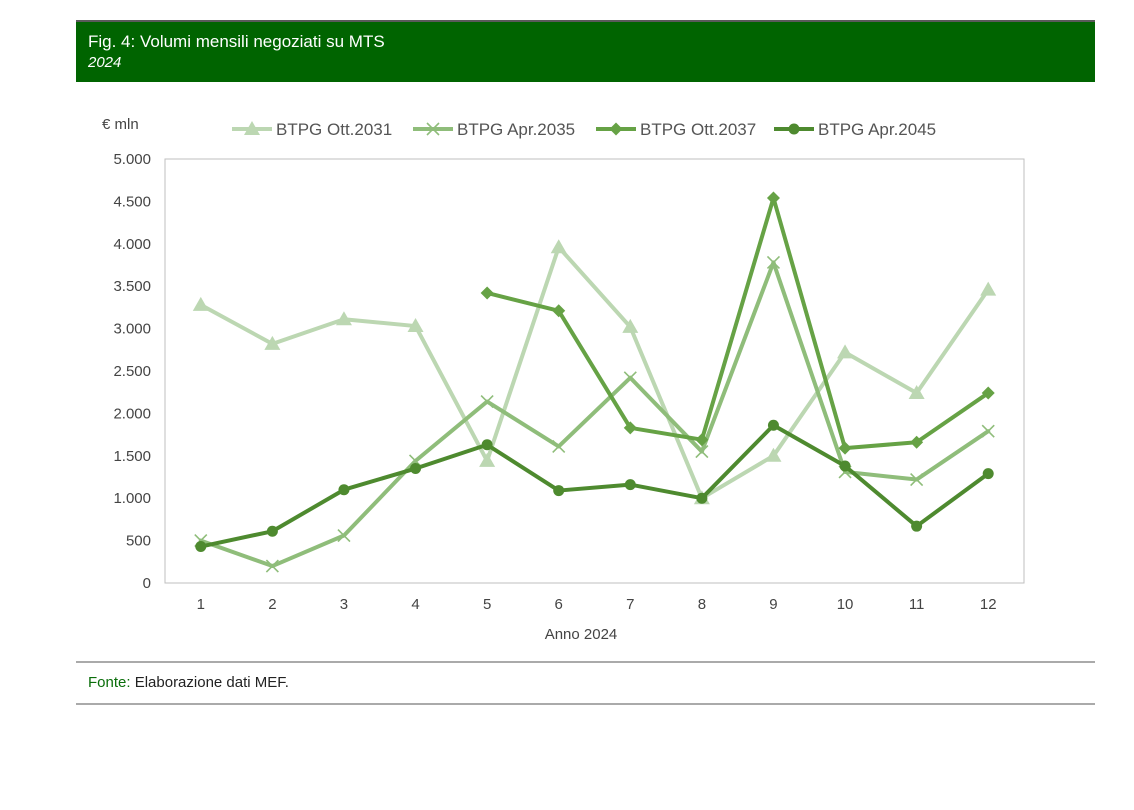  What do you see at coordinates (105, 62) in the screenshot?
I see `figure-subtitle: 2024` at bounding box center [105, 62].